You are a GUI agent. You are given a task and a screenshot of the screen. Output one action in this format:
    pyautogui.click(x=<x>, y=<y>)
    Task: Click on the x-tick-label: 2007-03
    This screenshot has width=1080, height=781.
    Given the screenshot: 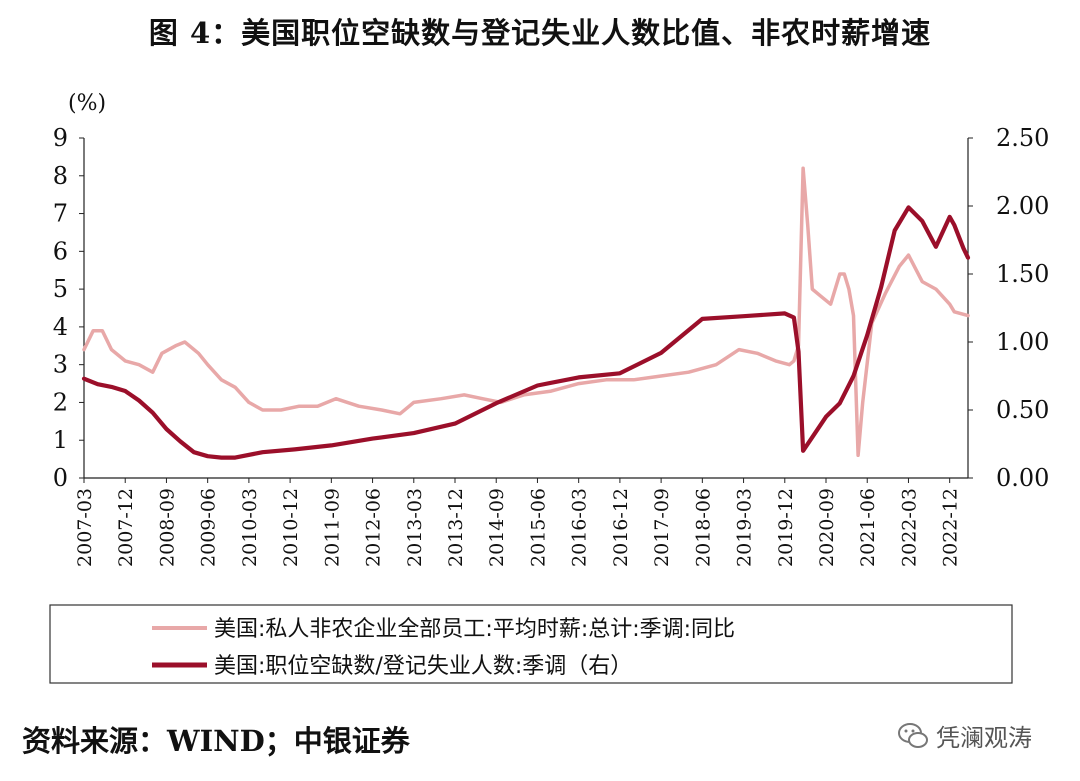 What is the action you would take?
    pyautogui.click(x=85, y=527)
    